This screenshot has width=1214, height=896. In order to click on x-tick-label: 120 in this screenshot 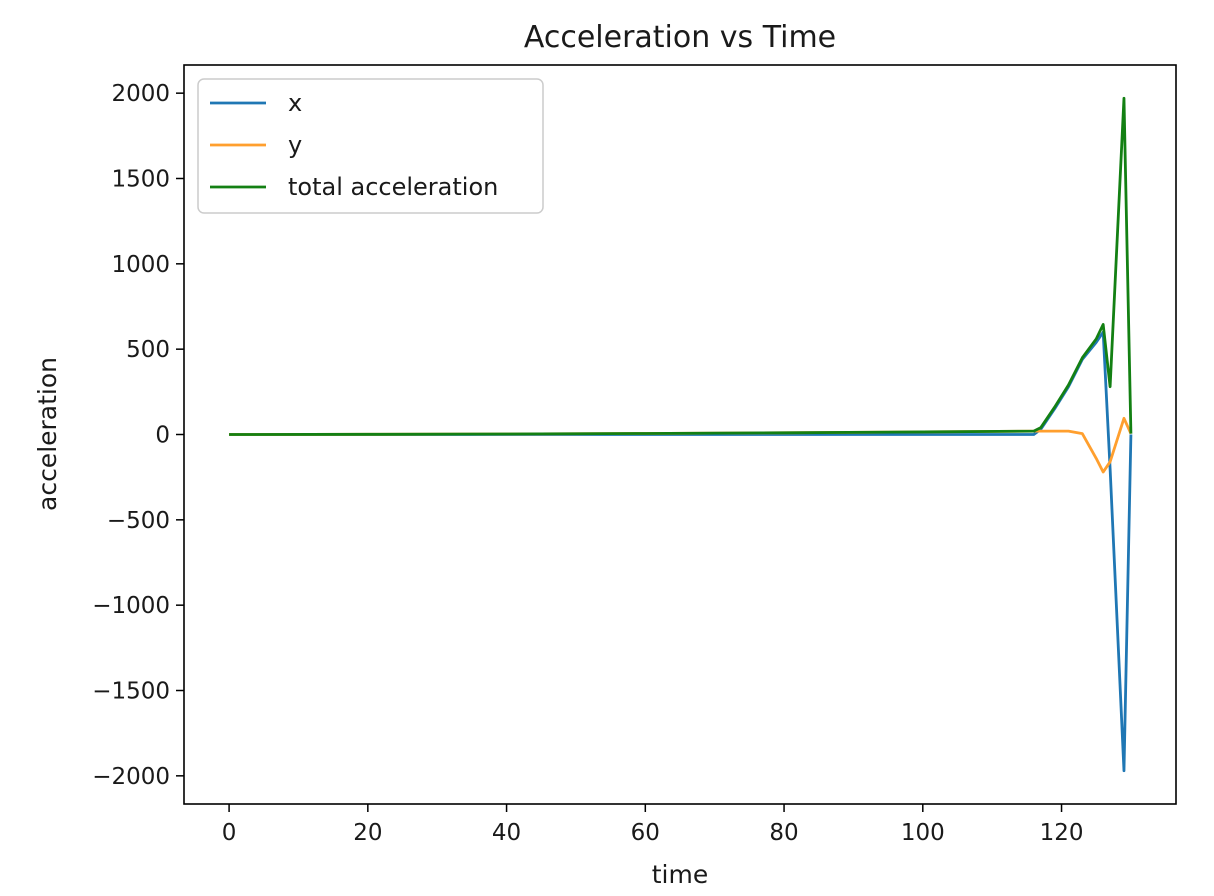, I will do `click(1062, 833)`.